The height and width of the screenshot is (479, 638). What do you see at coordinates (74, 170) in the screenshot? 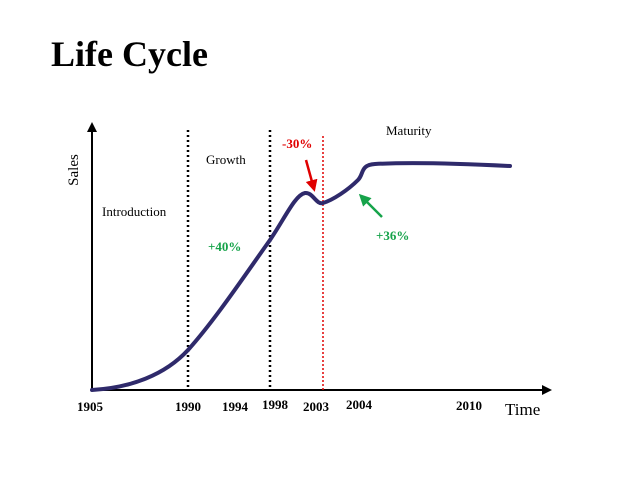
I see `y-axis-label: Sales` at bounding box center [74, 170].